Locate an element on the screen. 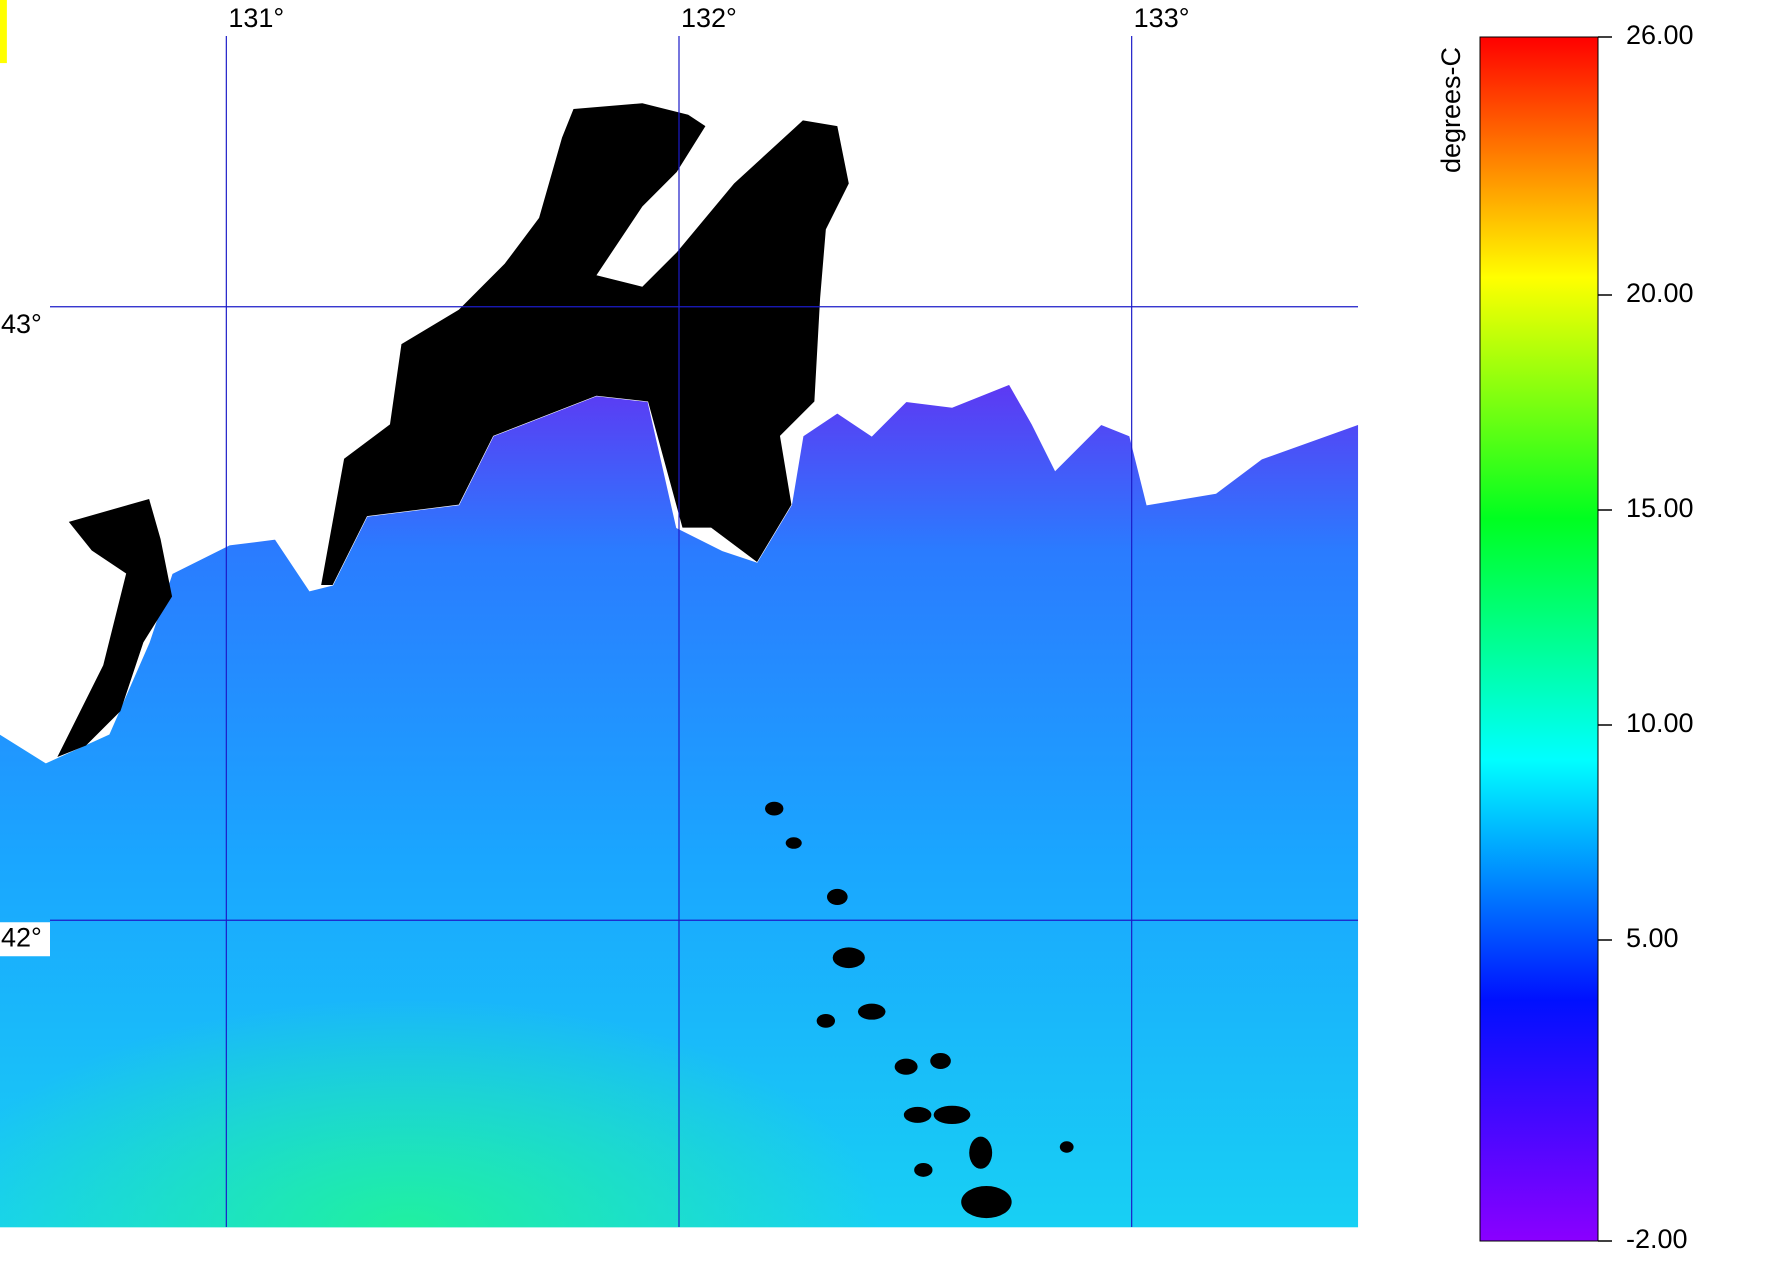 This screenshot has width=1789, height=1272. colorbar-tick-label: 20.00 is located at coordinates (1660, 293).